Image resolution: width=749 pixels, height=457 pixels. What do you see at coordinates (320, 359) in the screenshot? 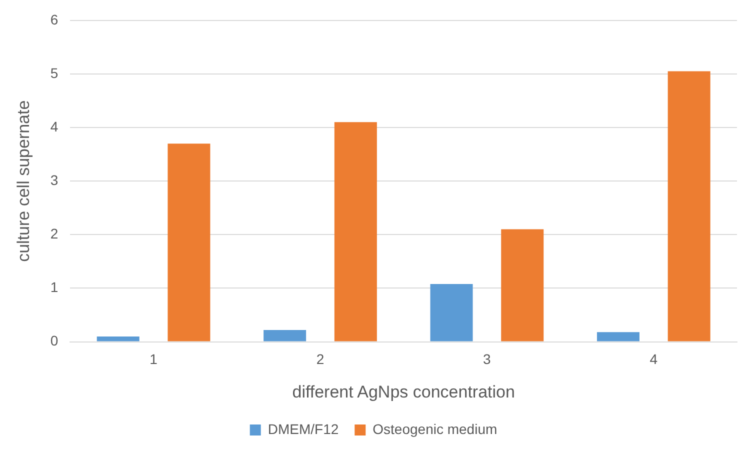
I see `x-tick-label: 2` at bounding box center [320, 359].